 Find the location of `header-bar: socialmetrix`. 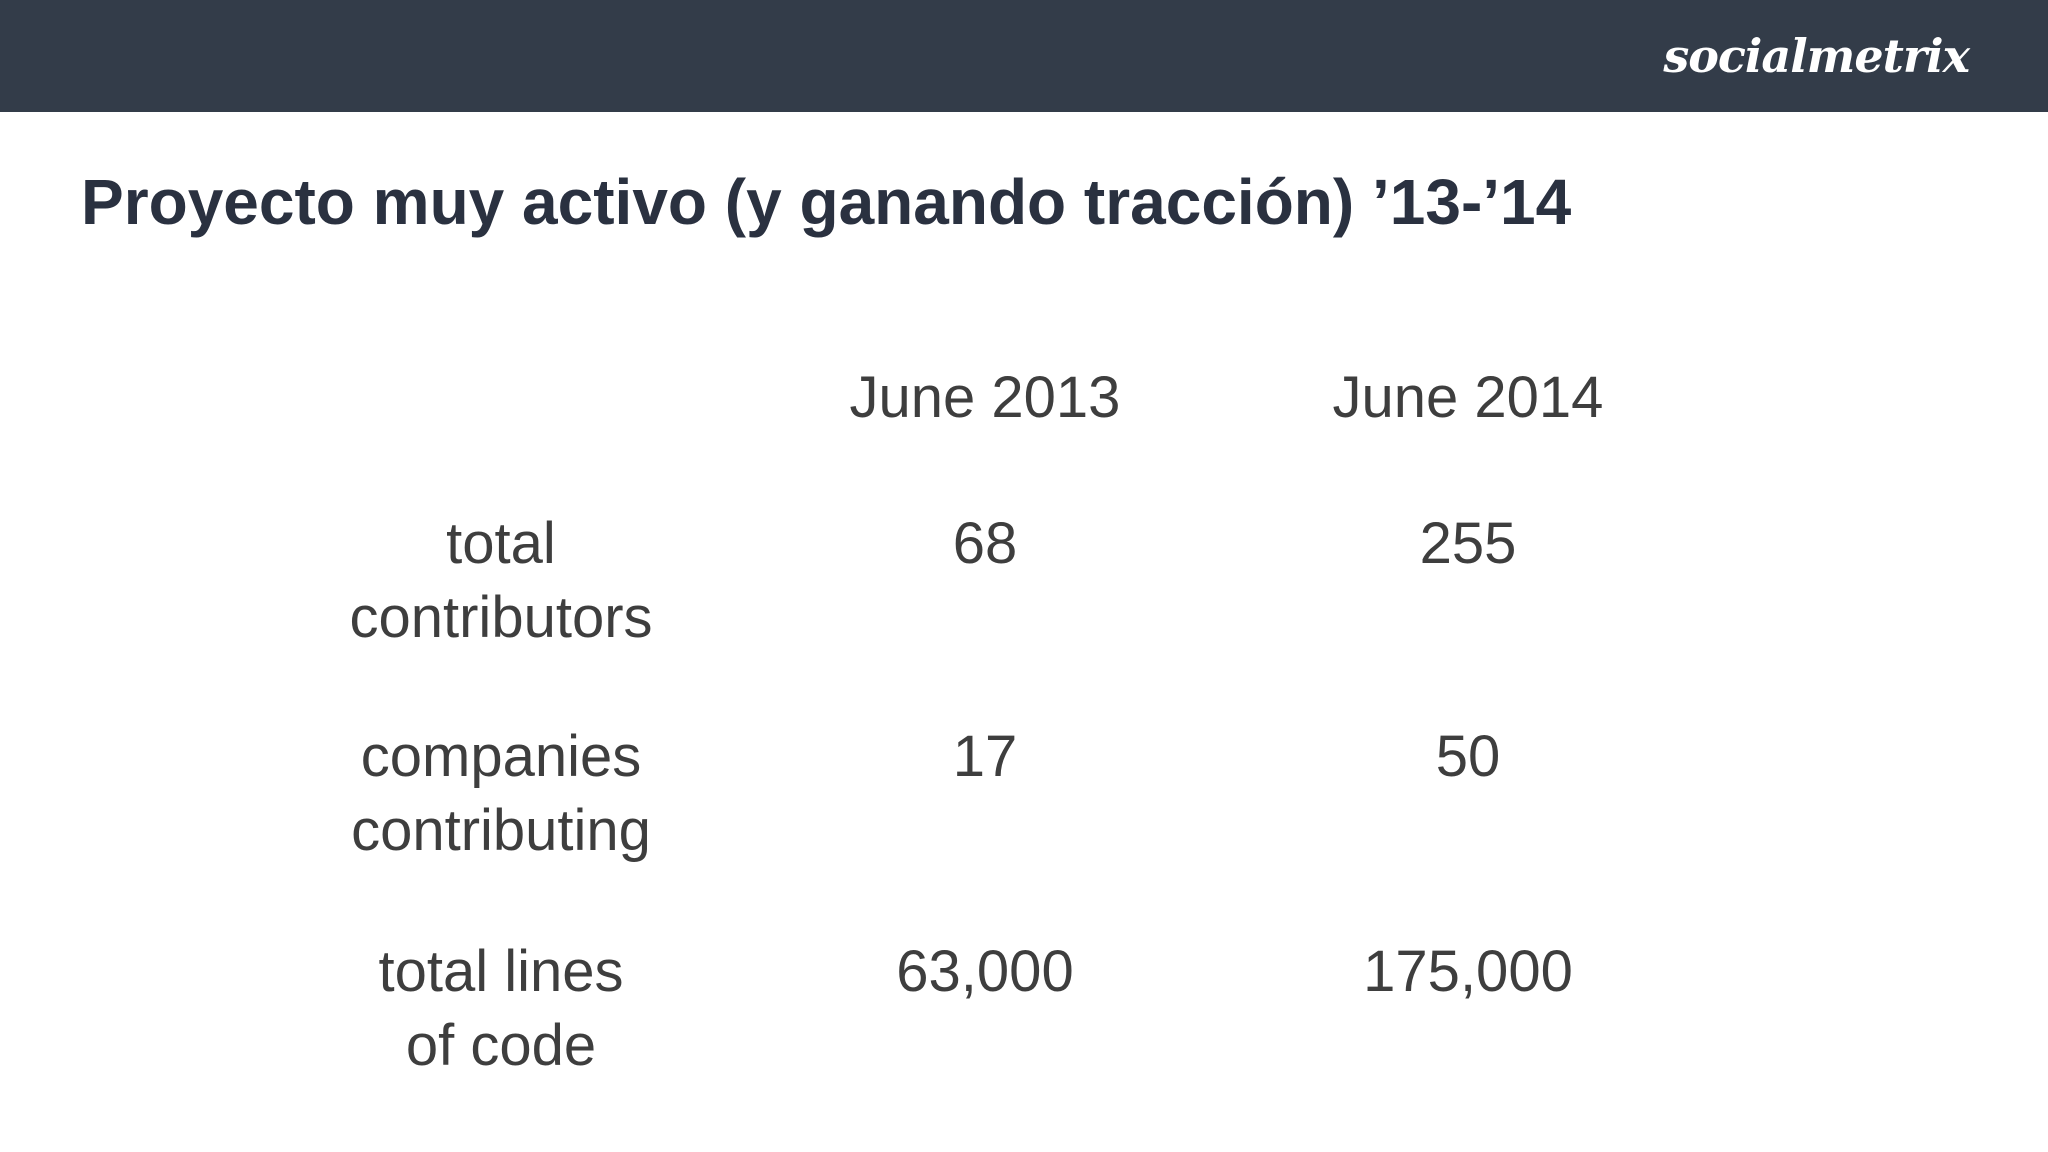

header-bar: socialmetrix is located at coordinates (1024, 56).